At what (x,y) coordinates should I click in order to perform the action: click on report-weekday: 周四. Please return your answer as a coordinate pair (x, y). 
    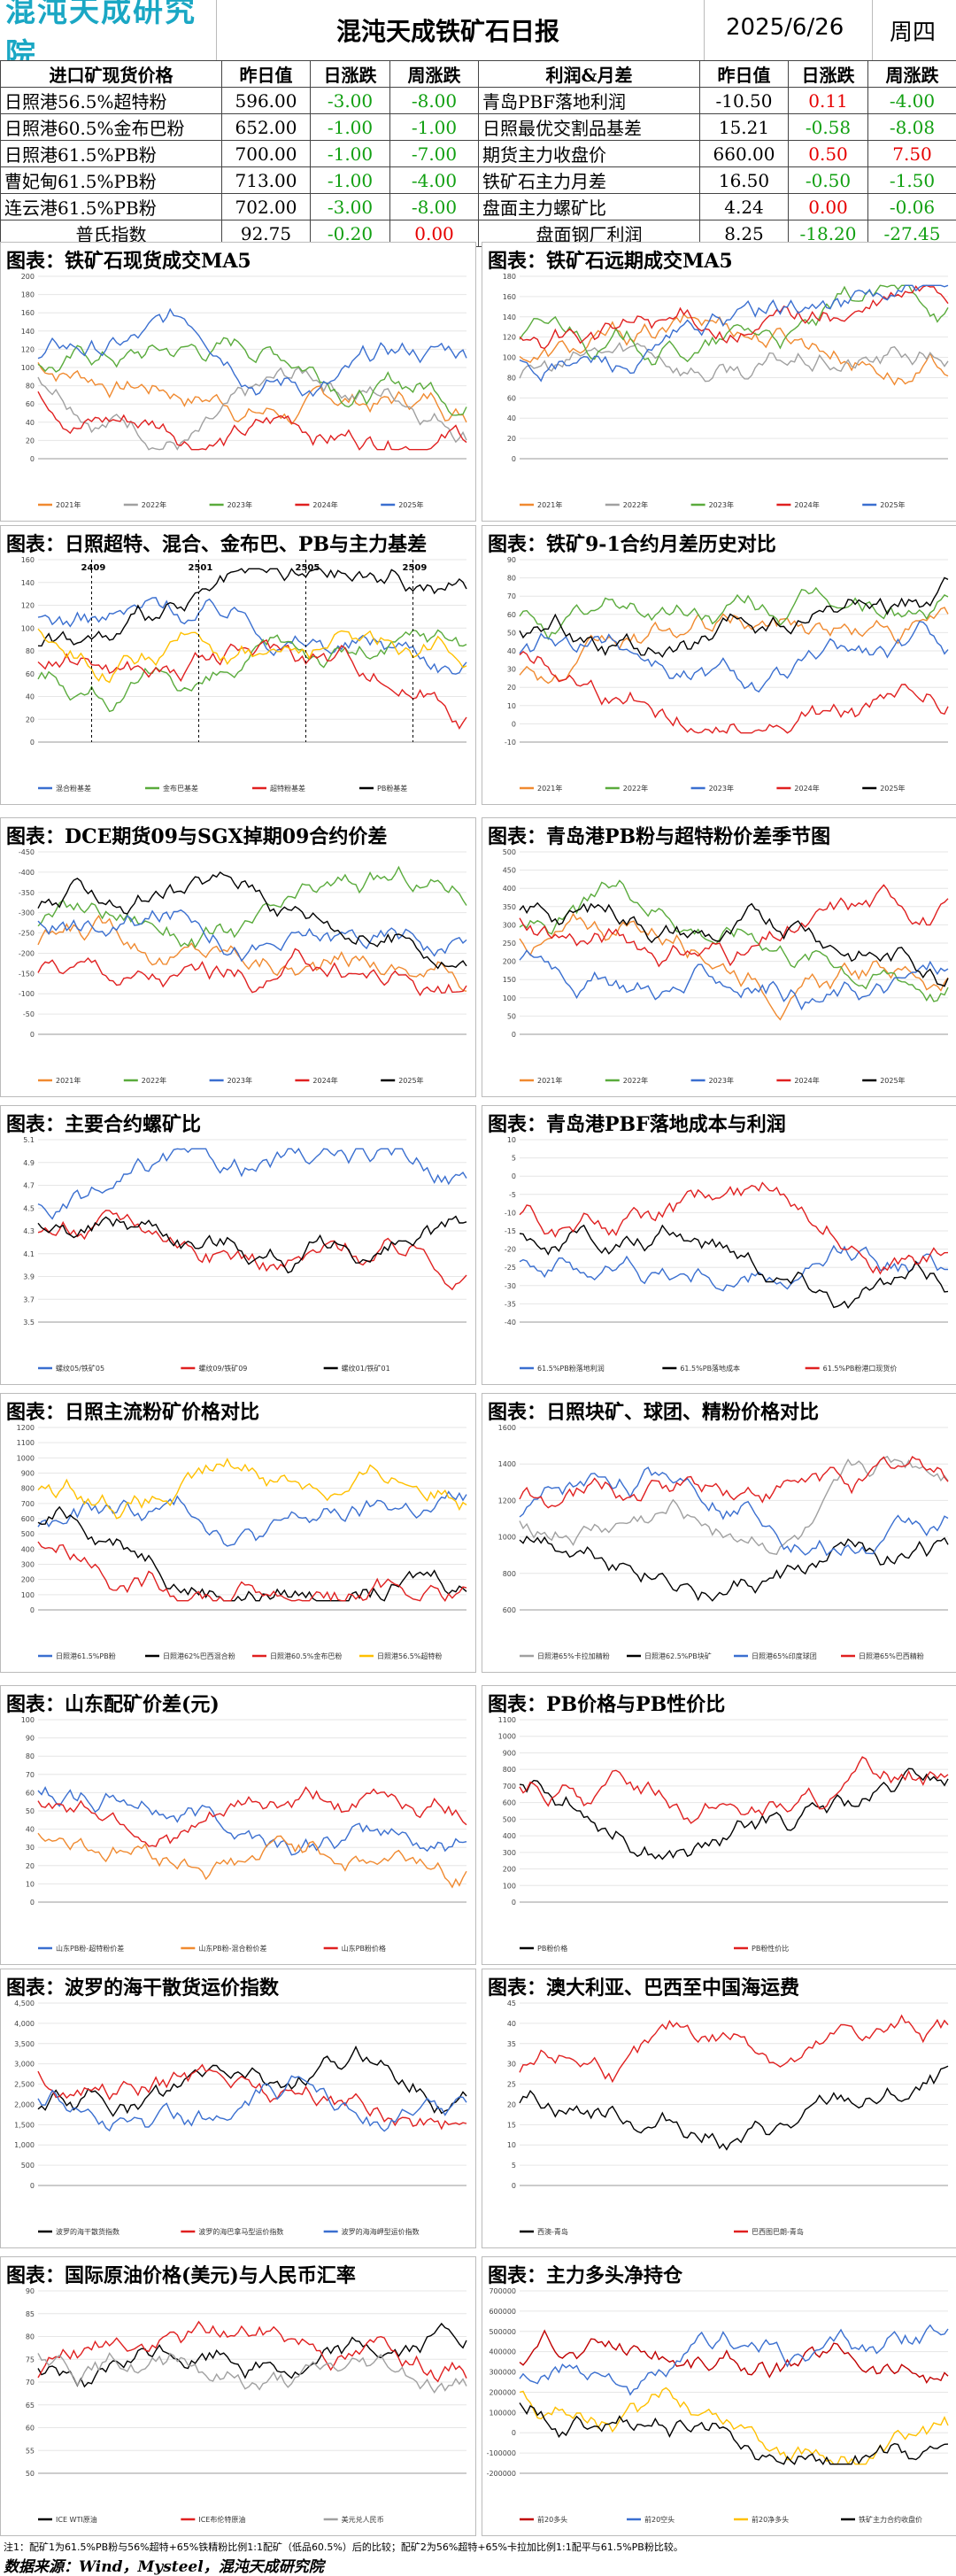
    Looking at the image, I should click on (913, 30).